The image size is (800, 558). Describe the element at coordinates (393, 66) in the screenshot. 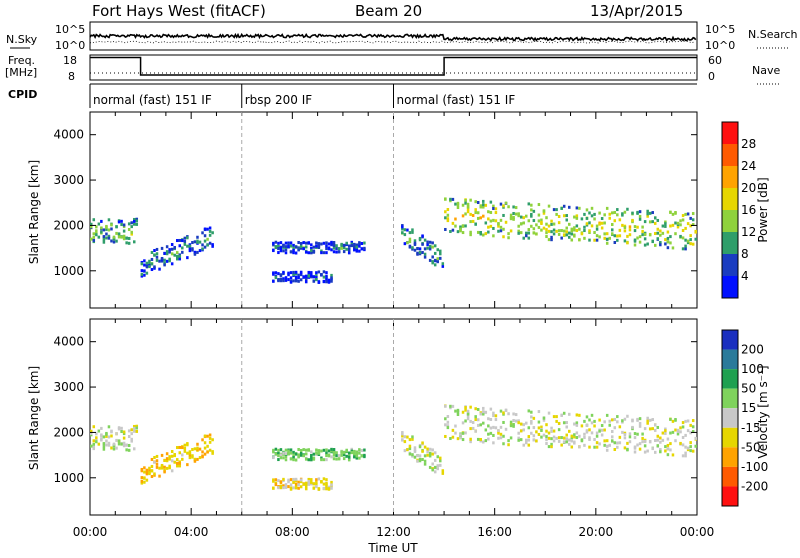

I see `freq-trace` at that location.